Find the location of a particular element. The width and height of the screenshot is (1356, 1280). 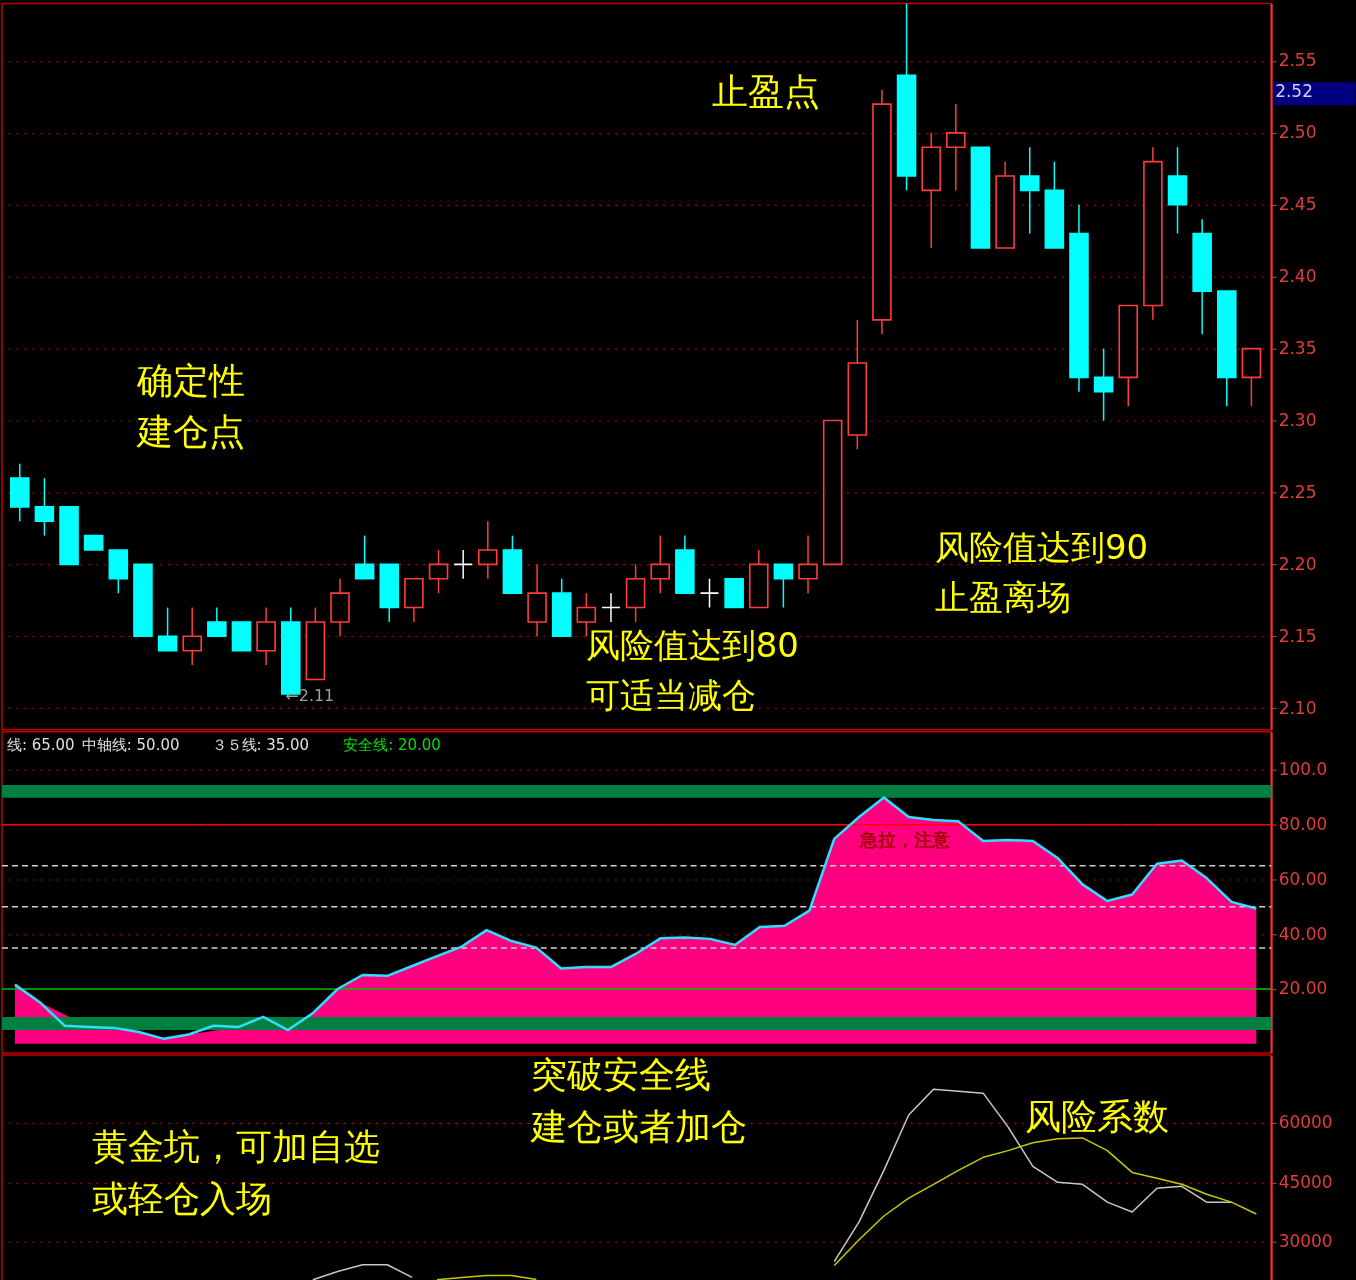

y-tick-label: 20.00 is located at coordinates (1303, 988).